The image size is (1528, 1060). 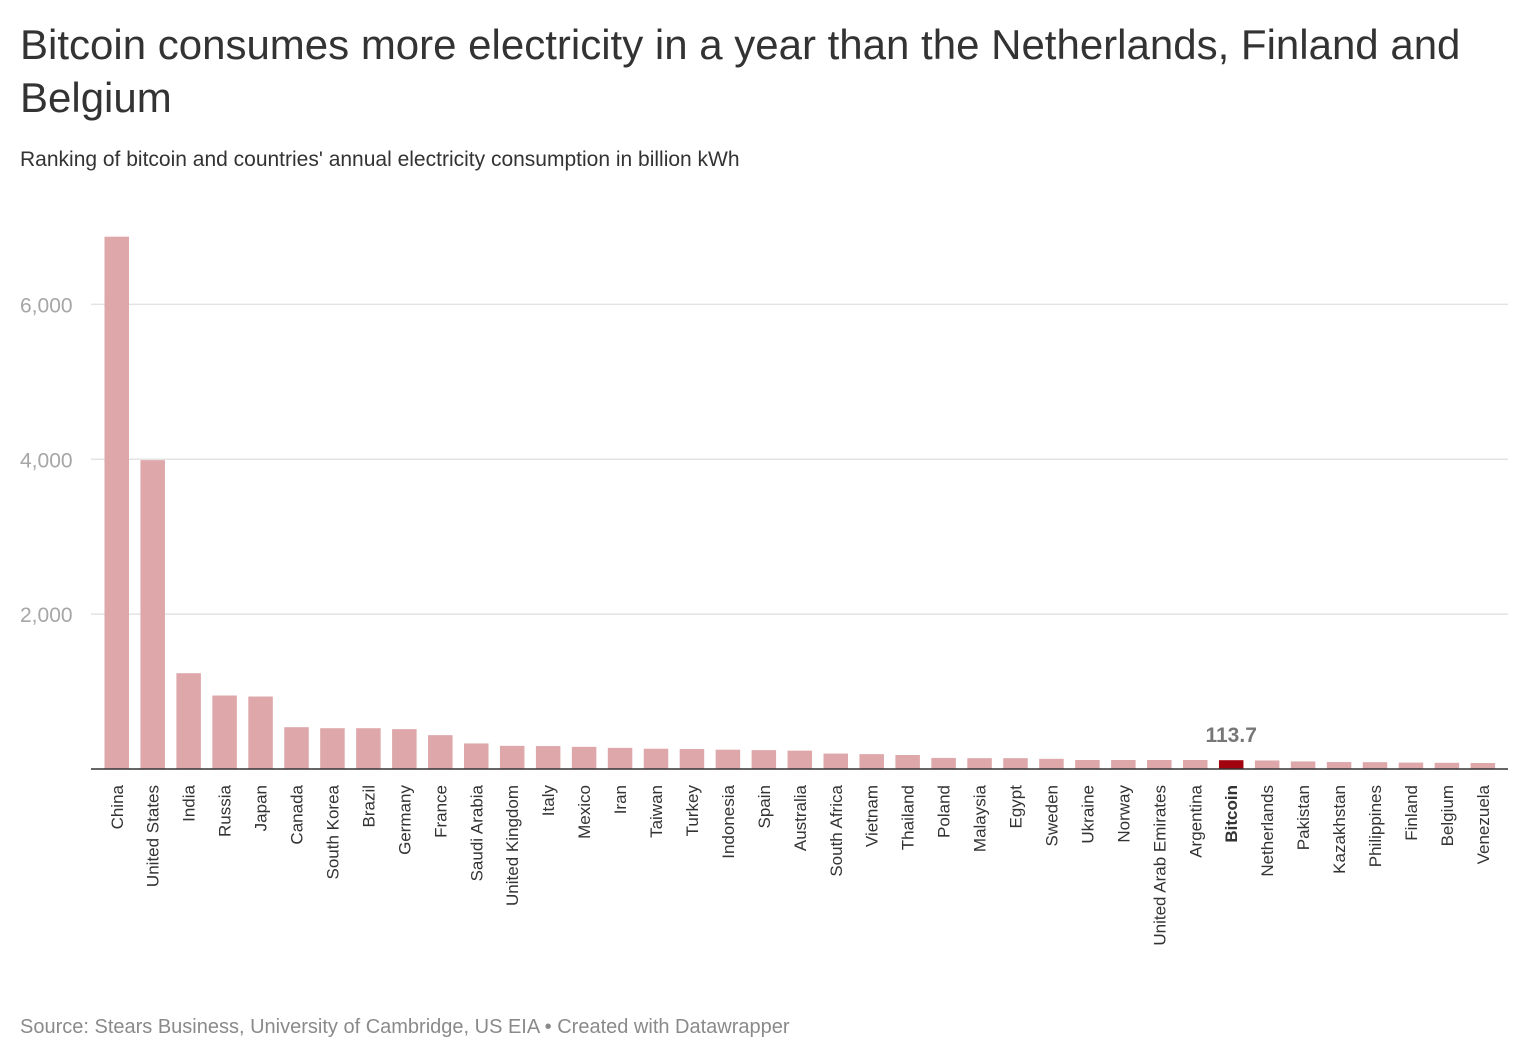 I want to click on bar-saudi-arabia, so click(x=476, y=756).